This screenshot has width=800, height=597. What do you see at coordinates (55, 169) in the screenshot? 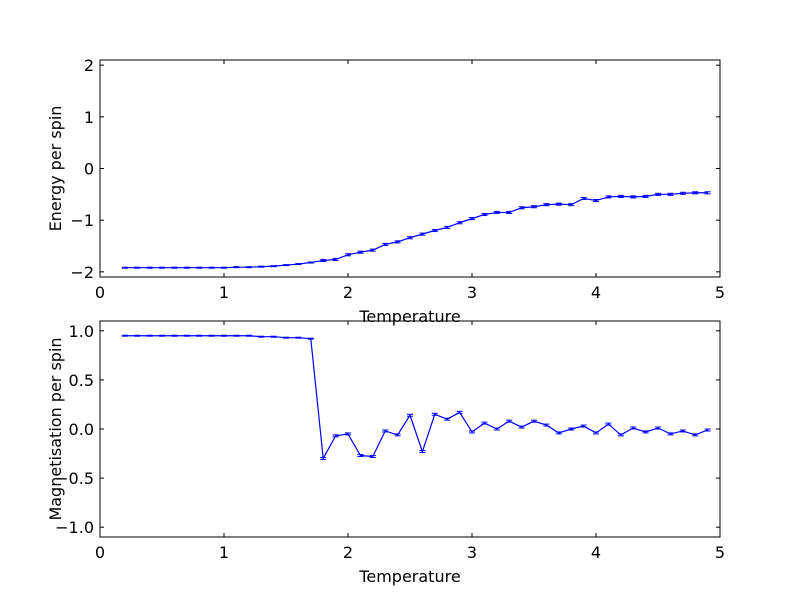
I see `energy-y-axis-label: Energy per spin` at bounding box center [55, 169].